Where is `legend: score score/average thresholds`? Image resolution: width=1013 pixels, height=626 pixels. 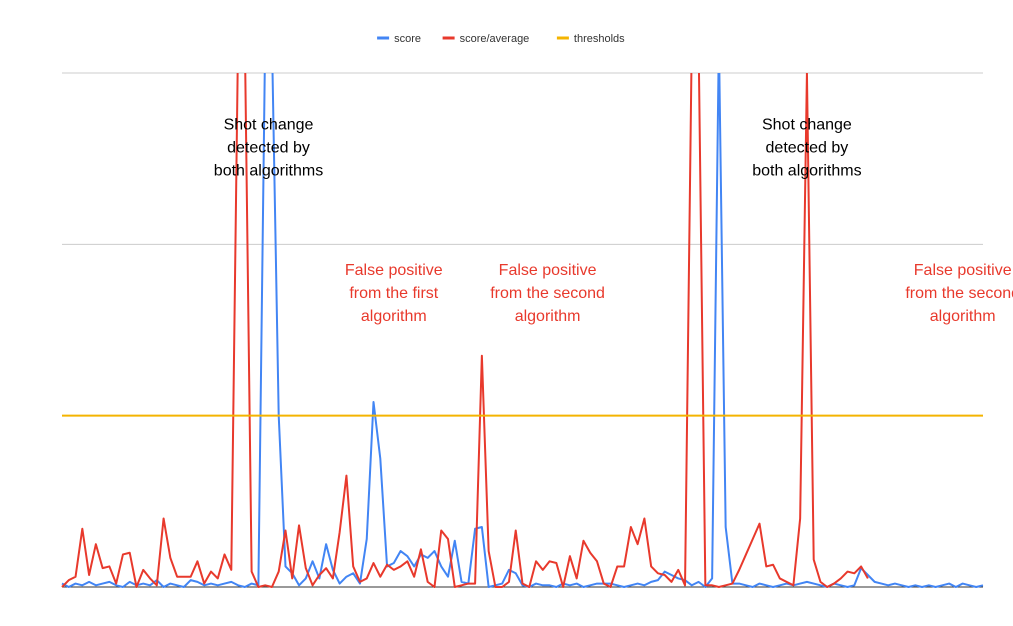 legend: score score/average thresholds is located at coordinates (501, 39).